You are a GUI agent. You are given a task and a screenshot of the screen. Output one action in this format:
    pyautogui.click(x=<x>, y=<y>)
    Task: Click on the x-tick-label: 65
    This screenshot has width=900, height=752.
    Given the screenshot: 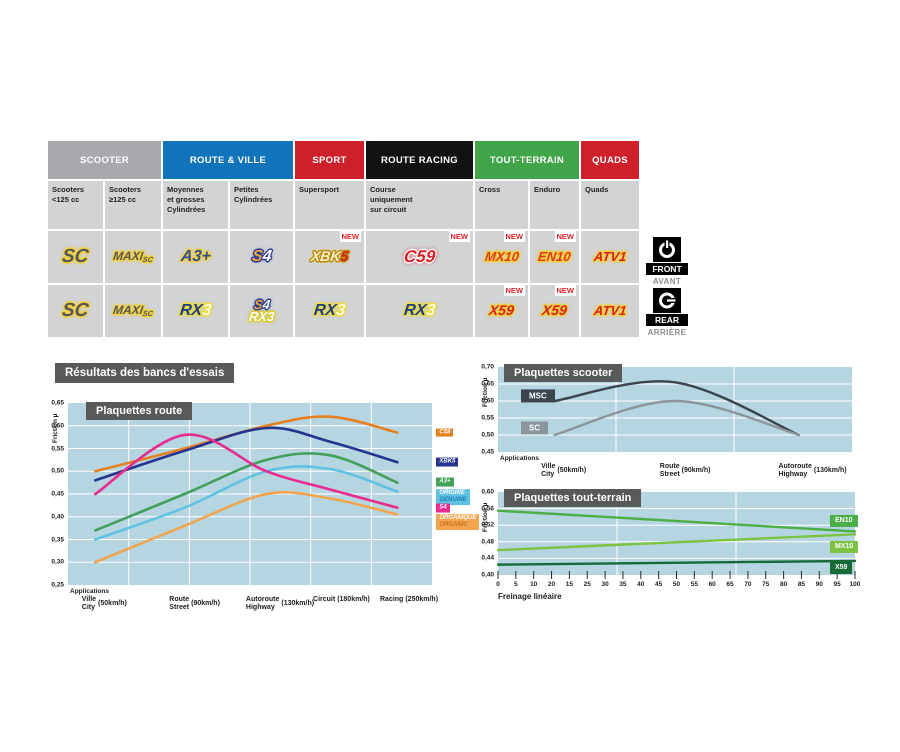 What is the action you would take?
    pyautogui.click(x=730, y=584)
    